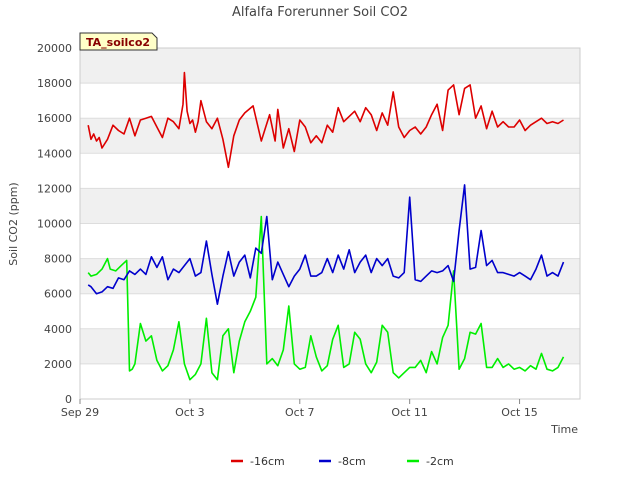 This screenshot has height=480, width=640. I want to click on legend-label: -16cm, so click(267, 461).